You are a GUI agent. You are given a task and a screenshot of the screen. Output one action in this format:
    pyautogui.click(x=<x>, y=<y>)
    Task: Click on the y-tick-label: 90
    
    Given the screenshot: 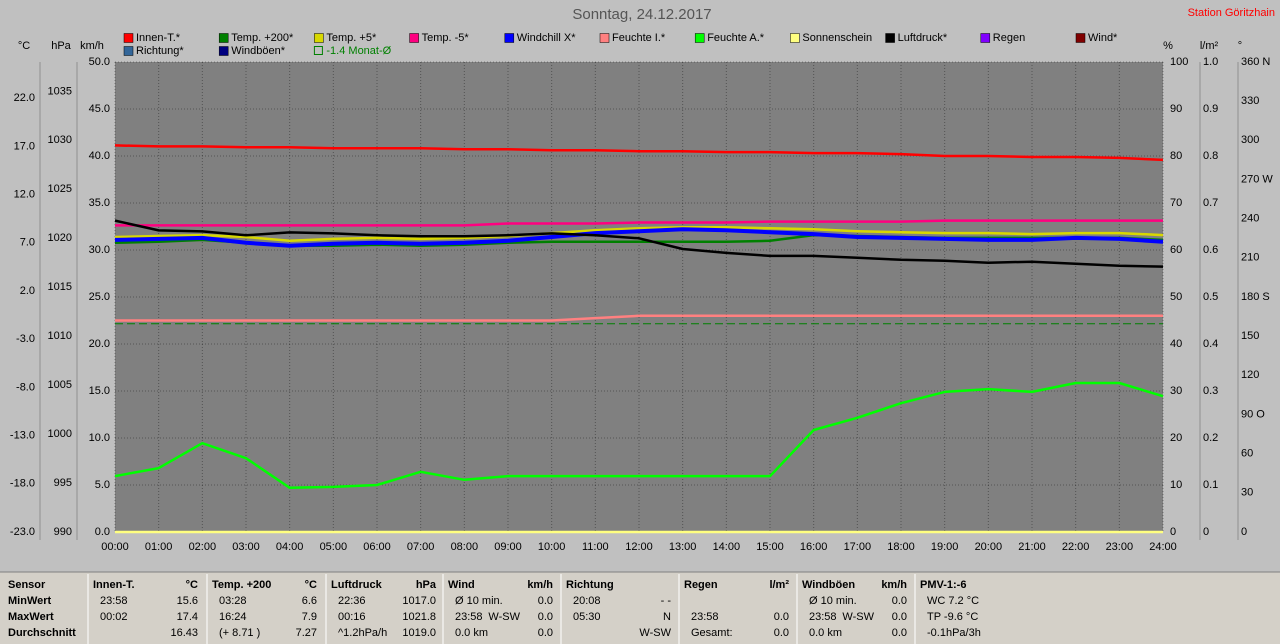 What is the action you would take?
    pyautogui.click(x=1176, y=109)
    